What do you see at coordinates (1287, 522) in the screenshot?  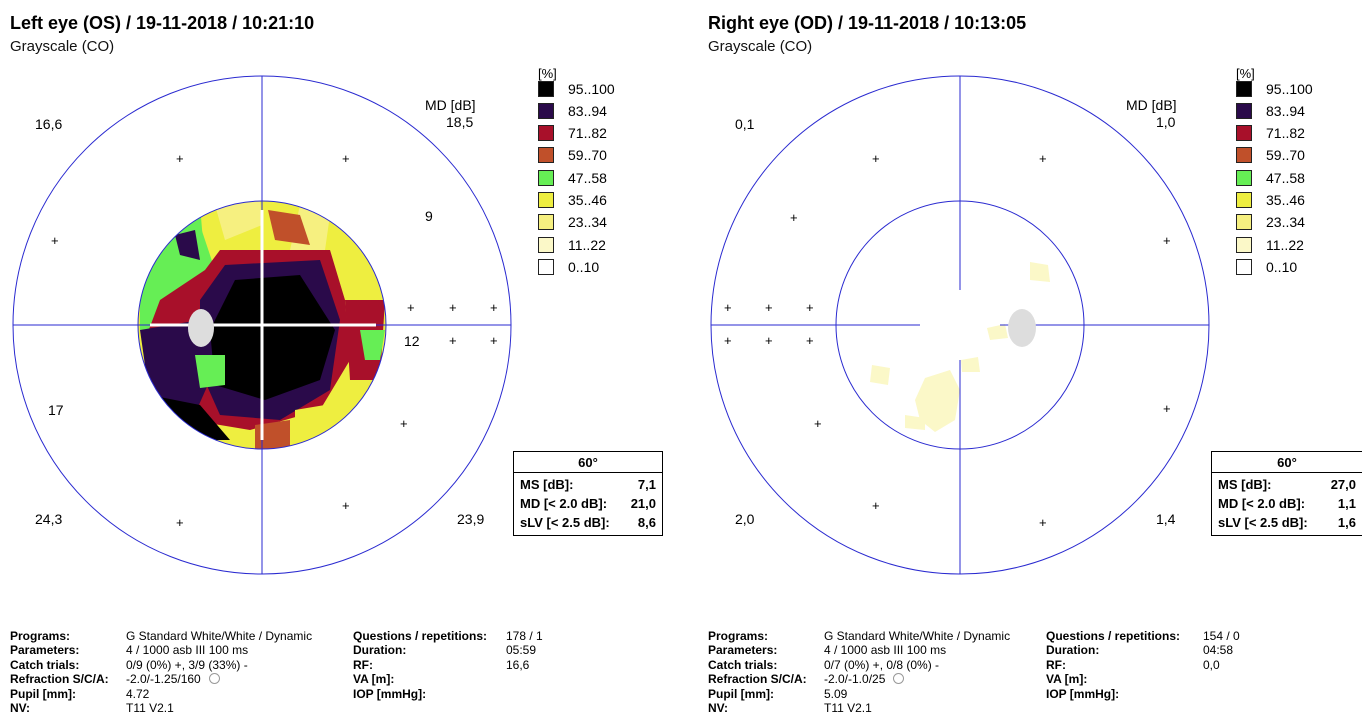 I see `right-stats-slv: sLV [< 2.5 dB]: 1,6` at bounding box center [1287, 522].